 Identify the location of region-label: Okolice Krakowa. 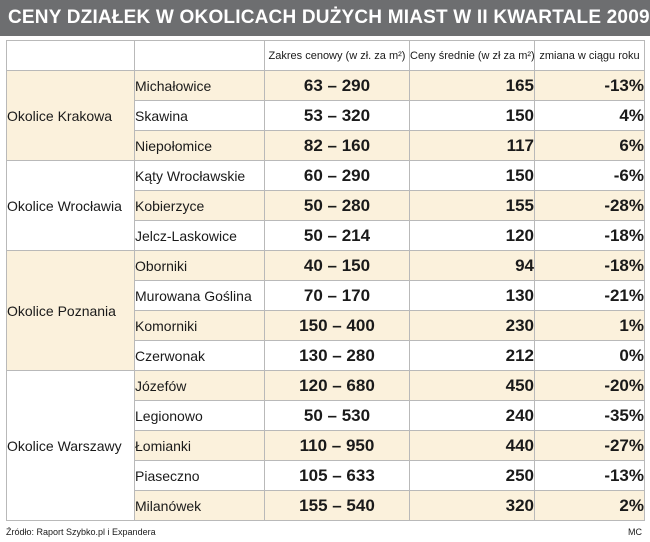
(70, 115).